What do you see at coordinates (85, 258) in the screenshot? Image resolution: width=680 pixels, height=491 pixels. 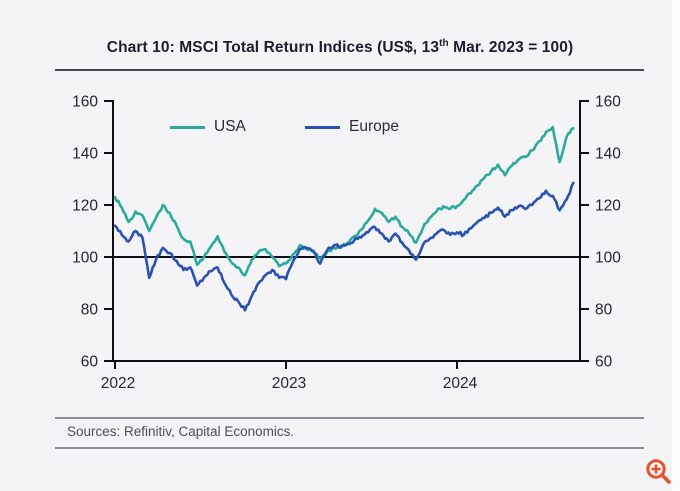 I see `y-tick-label-left: 100` at bounding box center [85, 258].